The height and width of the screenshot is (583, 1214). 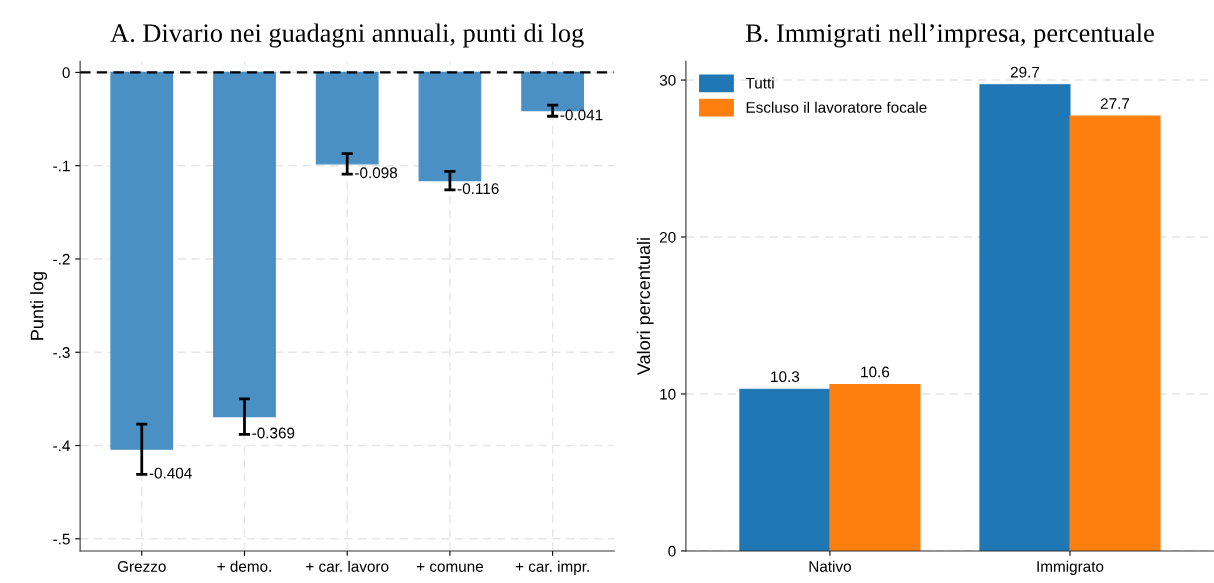 What do you see at coordinates (836, 107) in the screenshot?
I see `legend-label: Escluso il lavoratore focale` at bounding box center [836, 107].